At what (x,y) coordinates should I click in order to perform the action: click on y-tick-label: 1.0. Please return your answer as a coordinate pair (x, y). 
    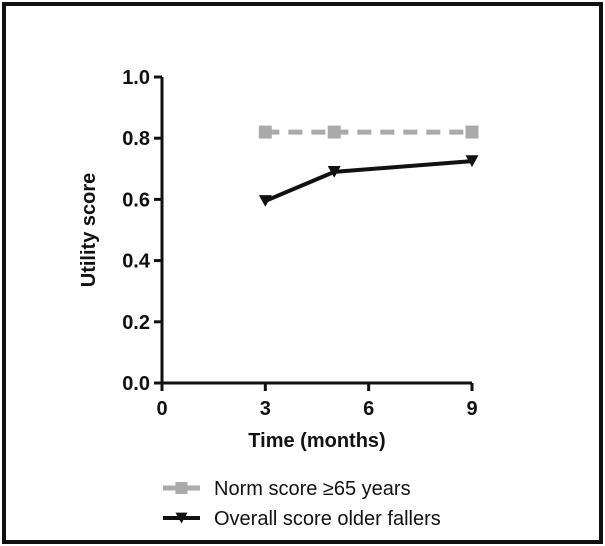
    Looking at the image, I should click on (136, 78).